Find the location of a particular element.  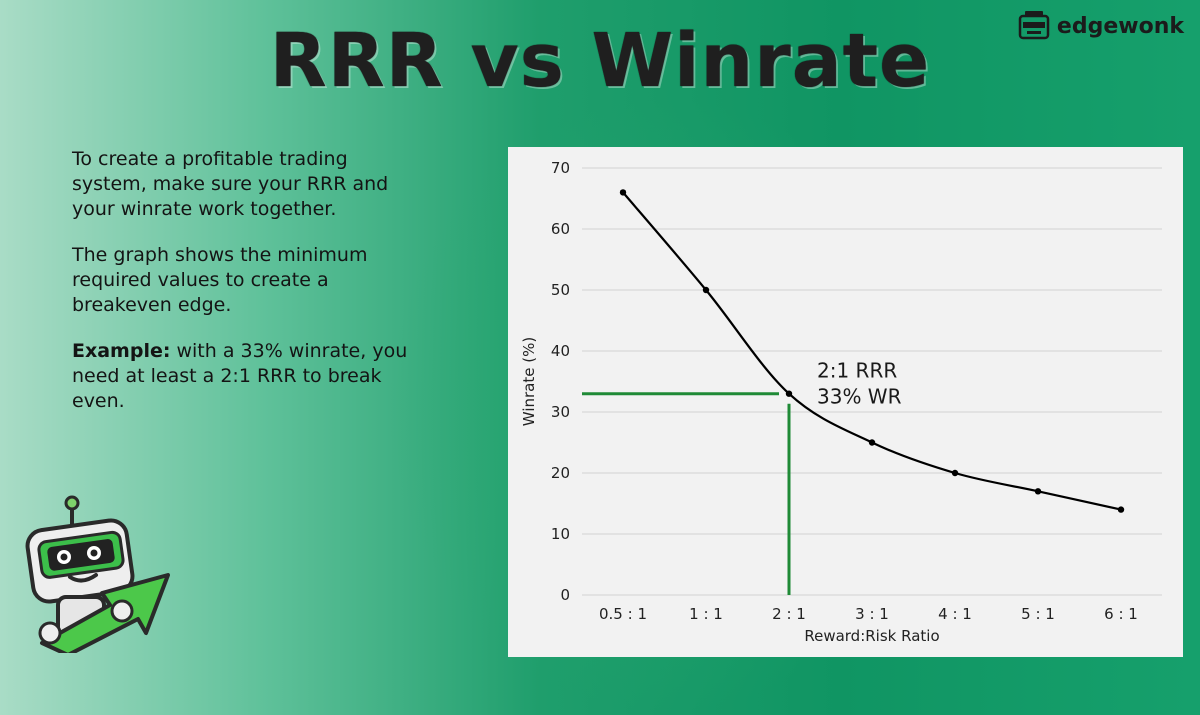

y-tick-label: 30 is located at coordinates (560, 412).